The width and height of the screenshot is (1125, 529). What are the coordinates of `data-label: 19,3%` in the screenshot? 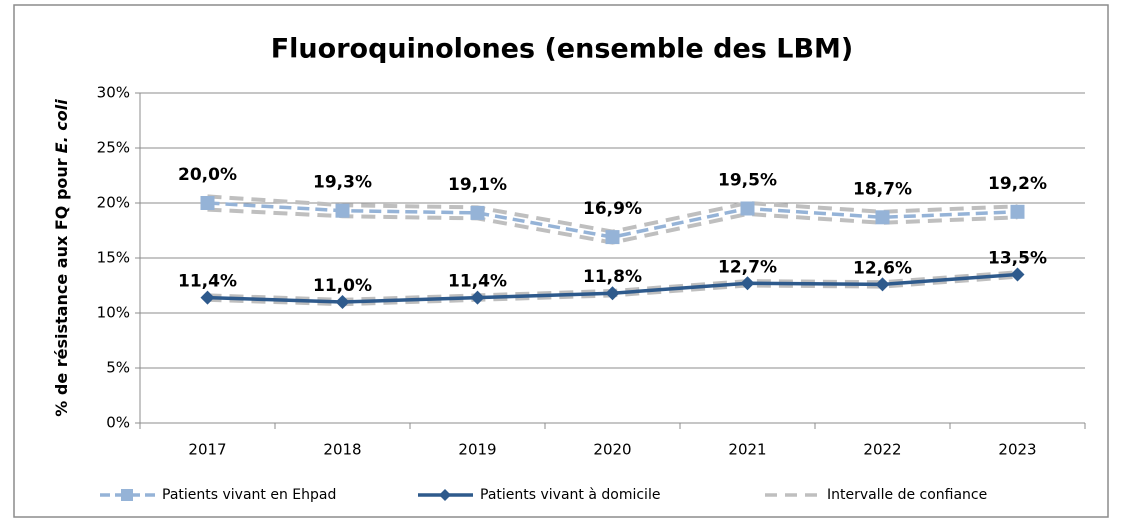 It's located at (342, 183).